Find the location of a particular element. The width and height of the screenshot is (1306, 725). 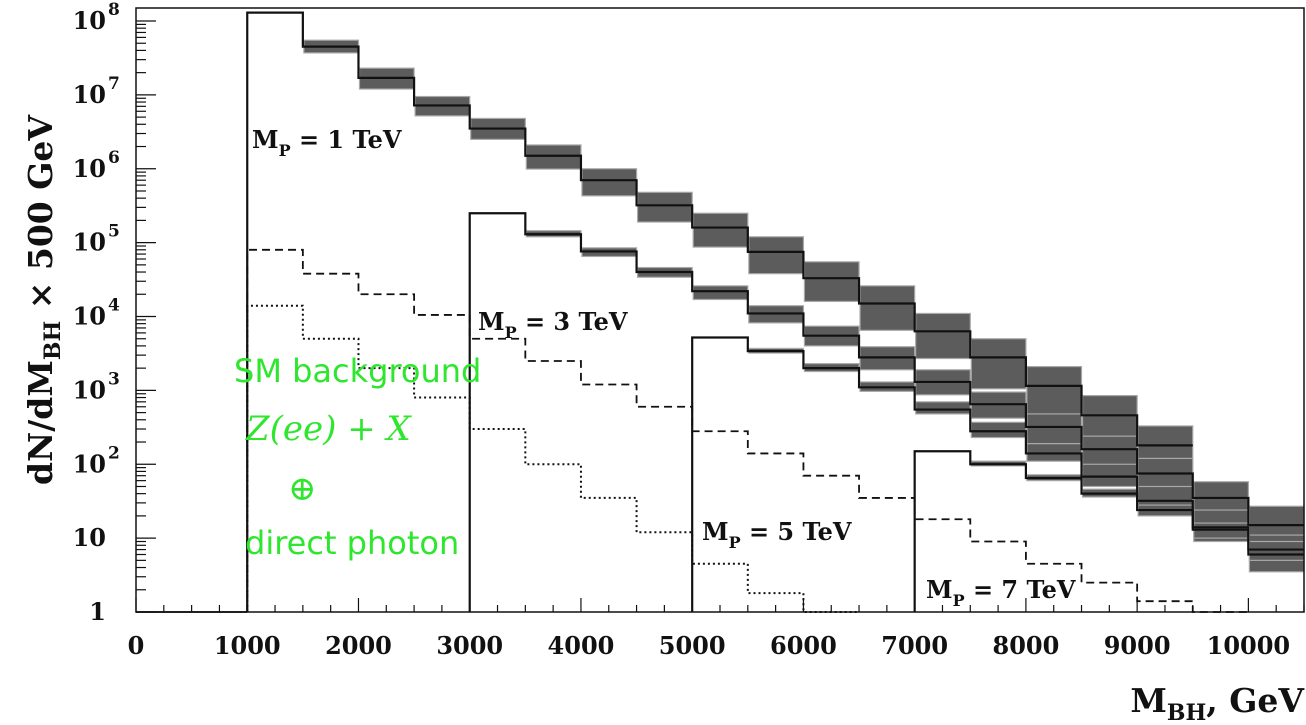

annotation-mp3-sub: P is located at coordinates (511, 332).